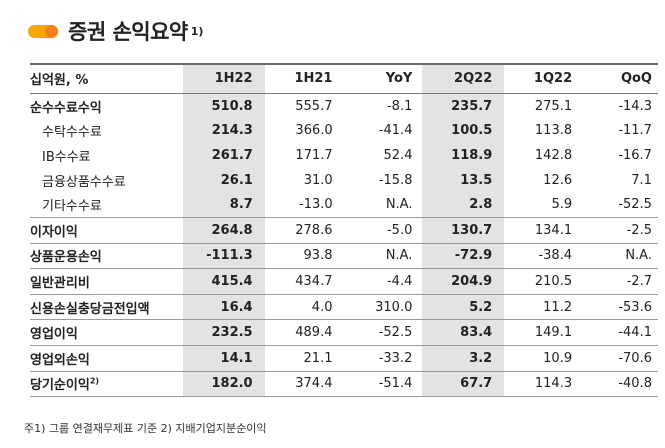 Image resolution: width=665 pixels, height=448 pixels. Describe the element at coordinates (635, 131) in the screenshot. I see `table-cell: -11.7` at that location.